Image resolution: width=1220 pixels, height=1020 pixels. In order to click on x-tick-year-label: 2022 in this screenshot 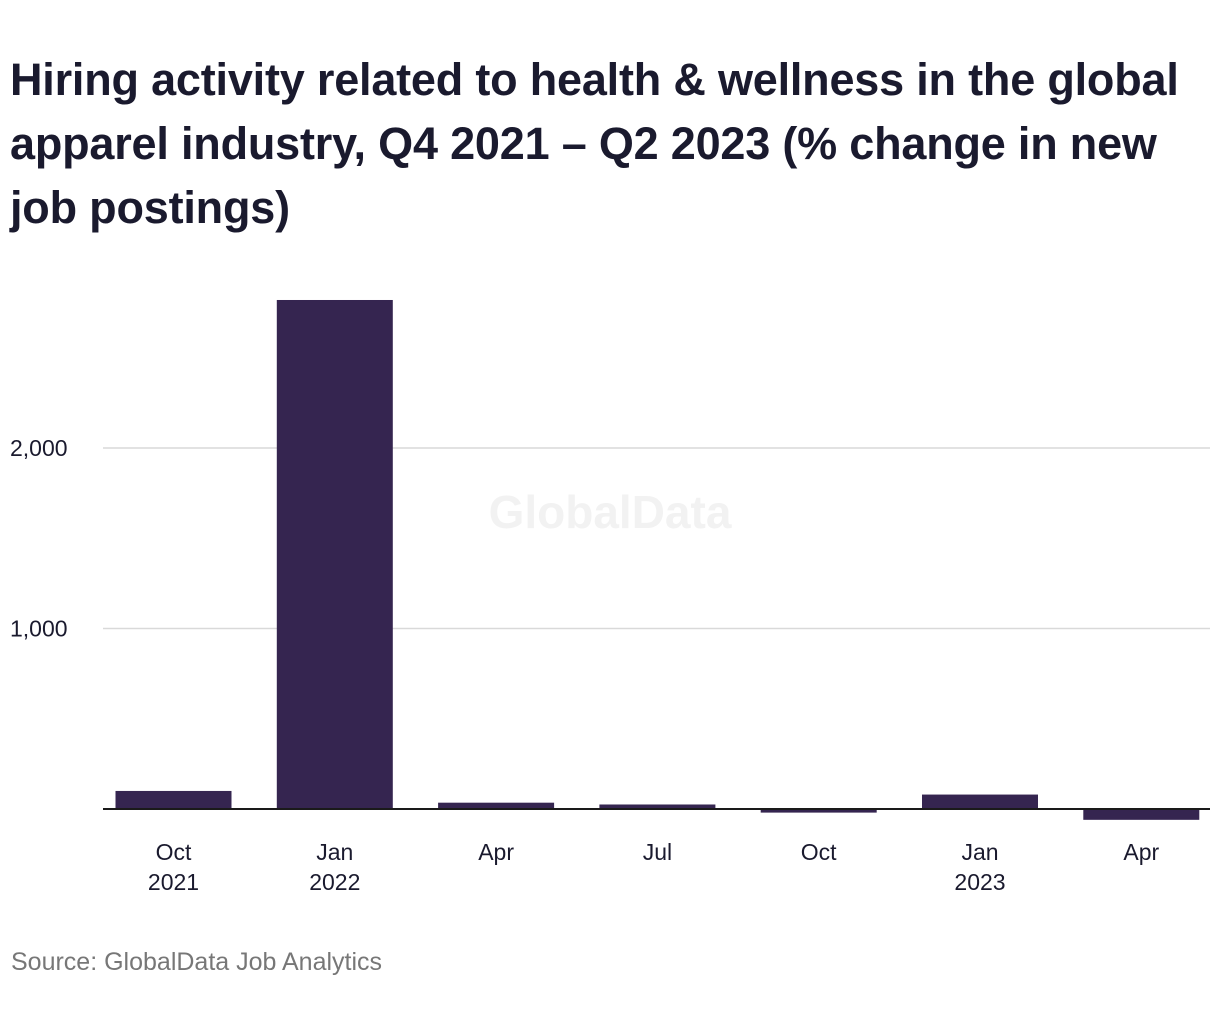, I will do `click(334, 882)`.